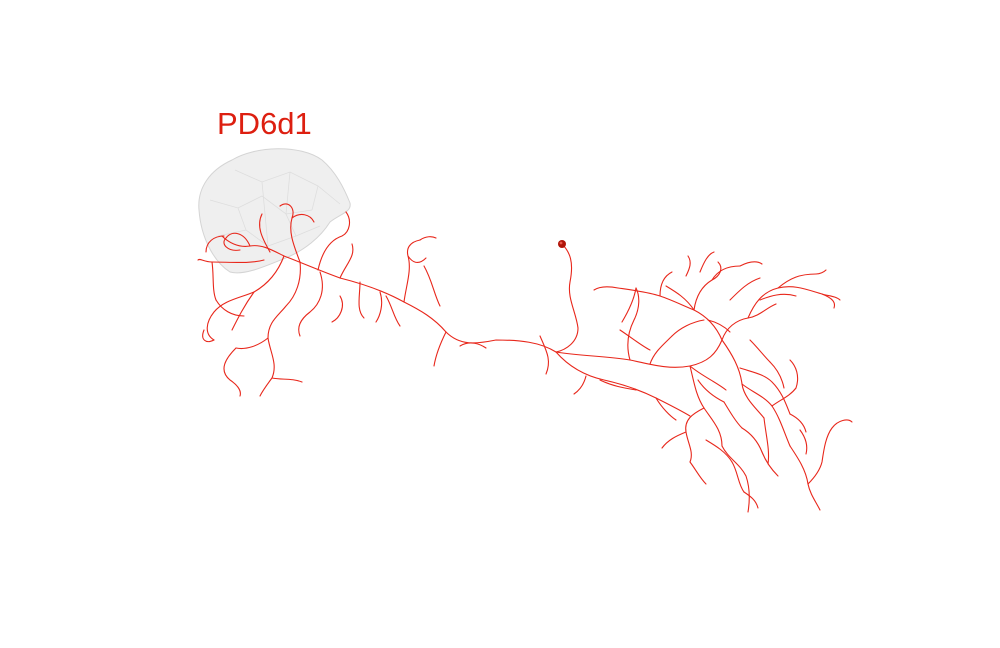  What do you see at coordinates (264, 123) in the screenshot?
I see `neuron-name-label: PD6d1` at bounding box center [264, 123].